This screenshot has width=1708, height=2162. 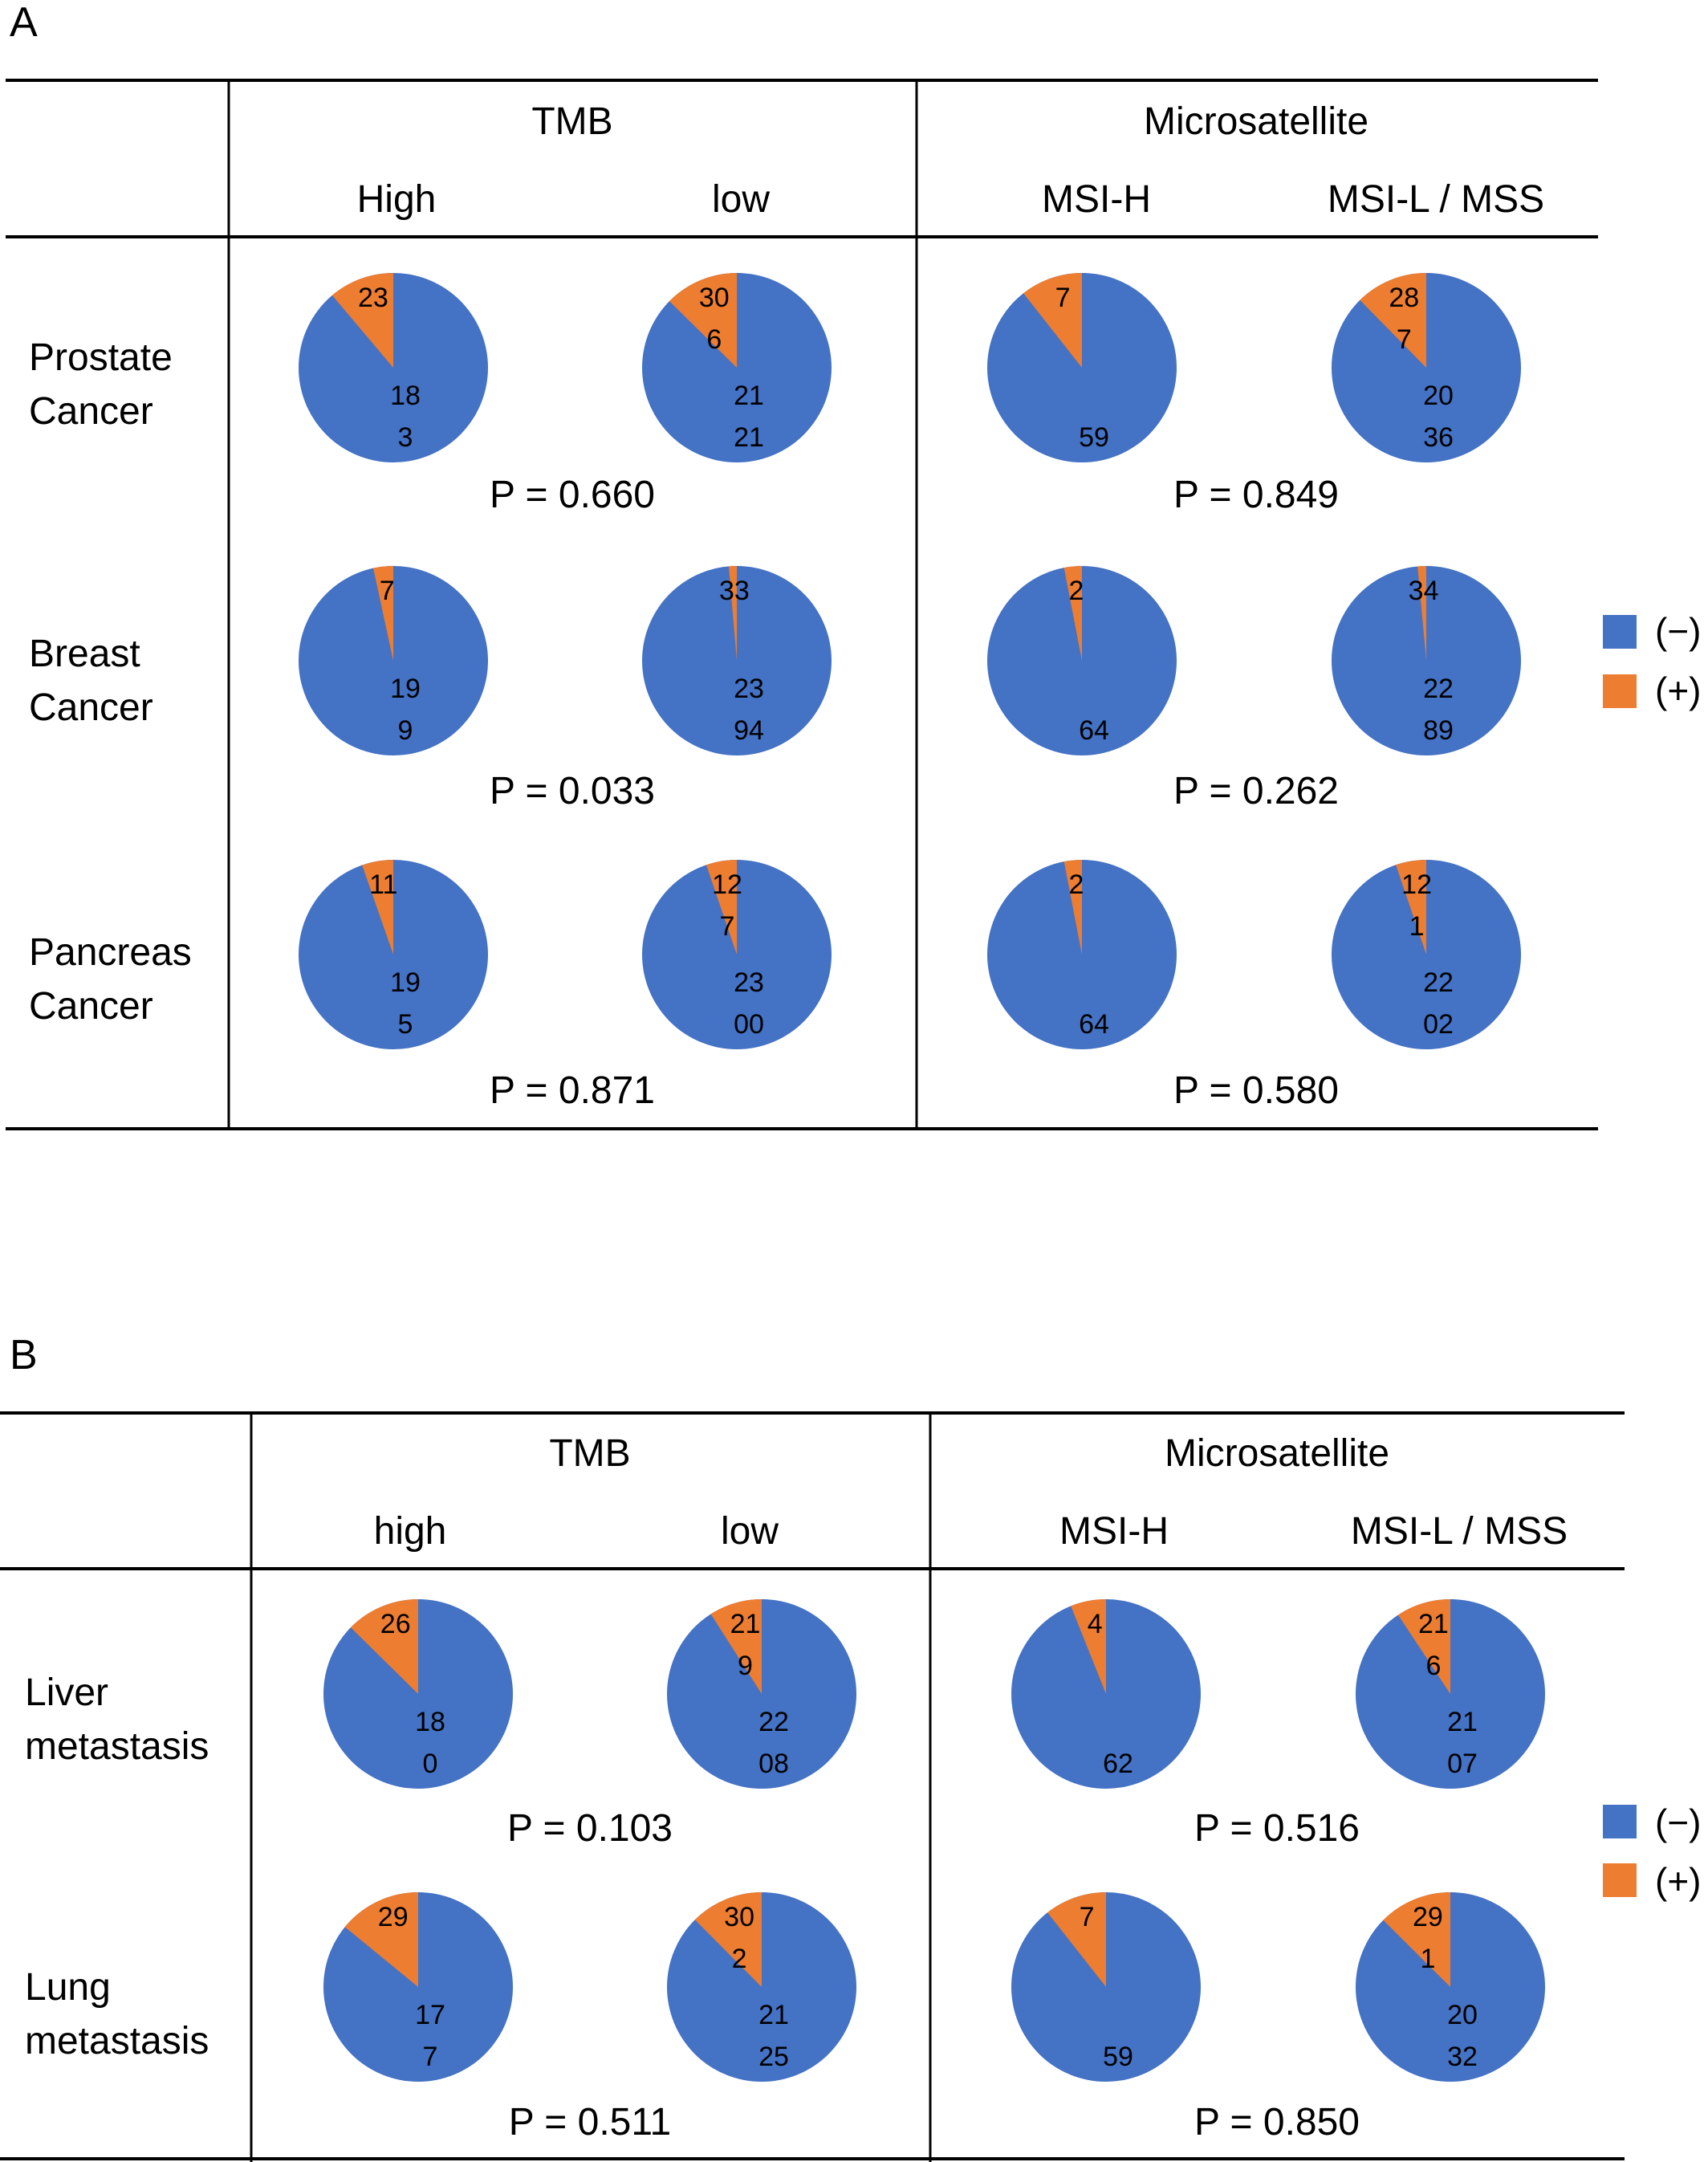 I want to click on pie-label-negative: 3, so click(x=406, y=437).